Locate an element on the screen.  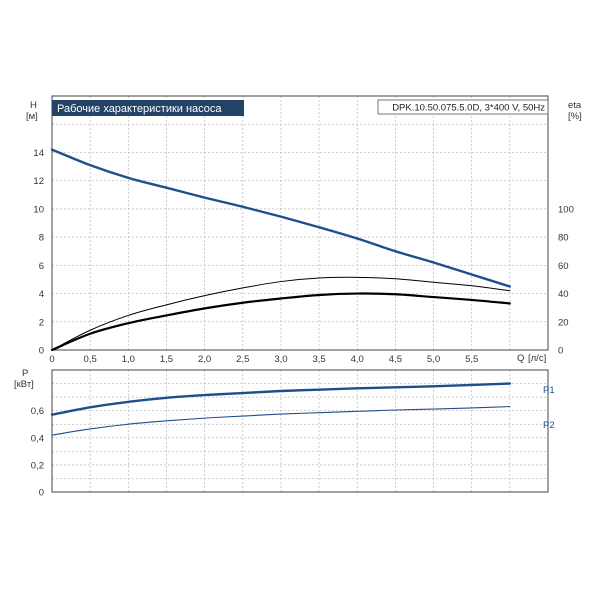
x-tick-label: 0 is located at coordinates (51, 359).